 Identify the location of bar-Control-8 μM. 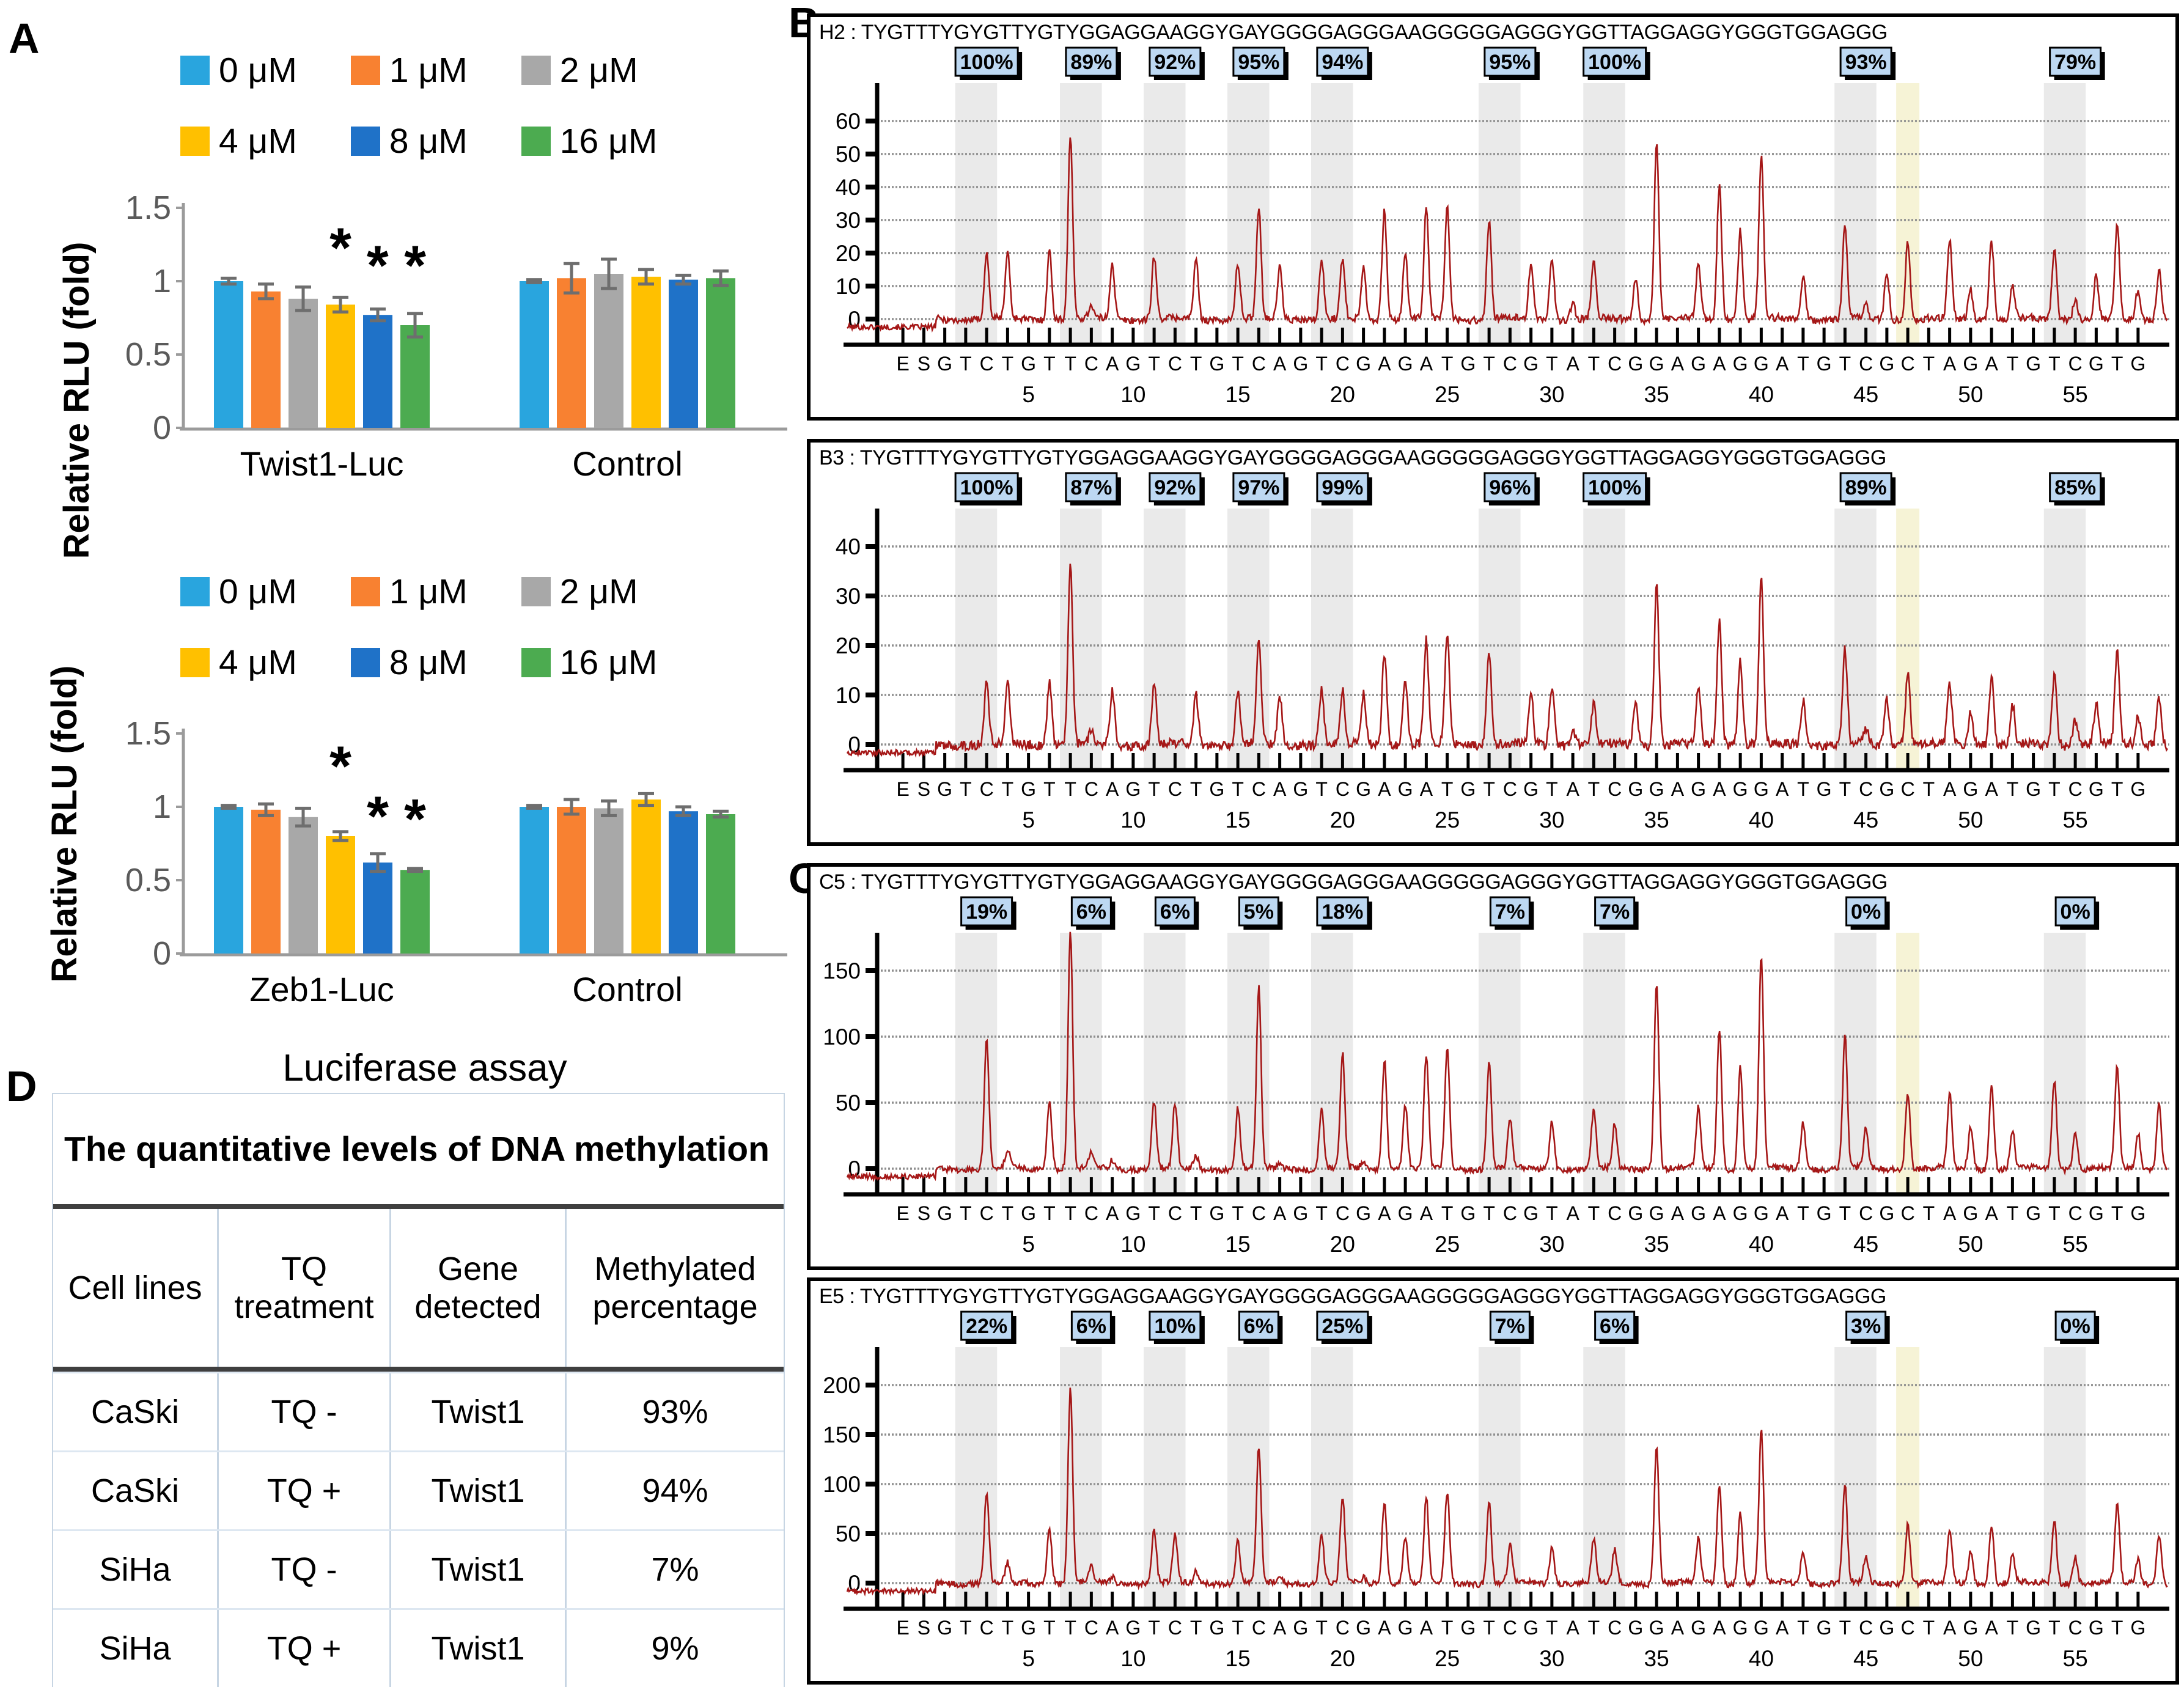
(683, 882).